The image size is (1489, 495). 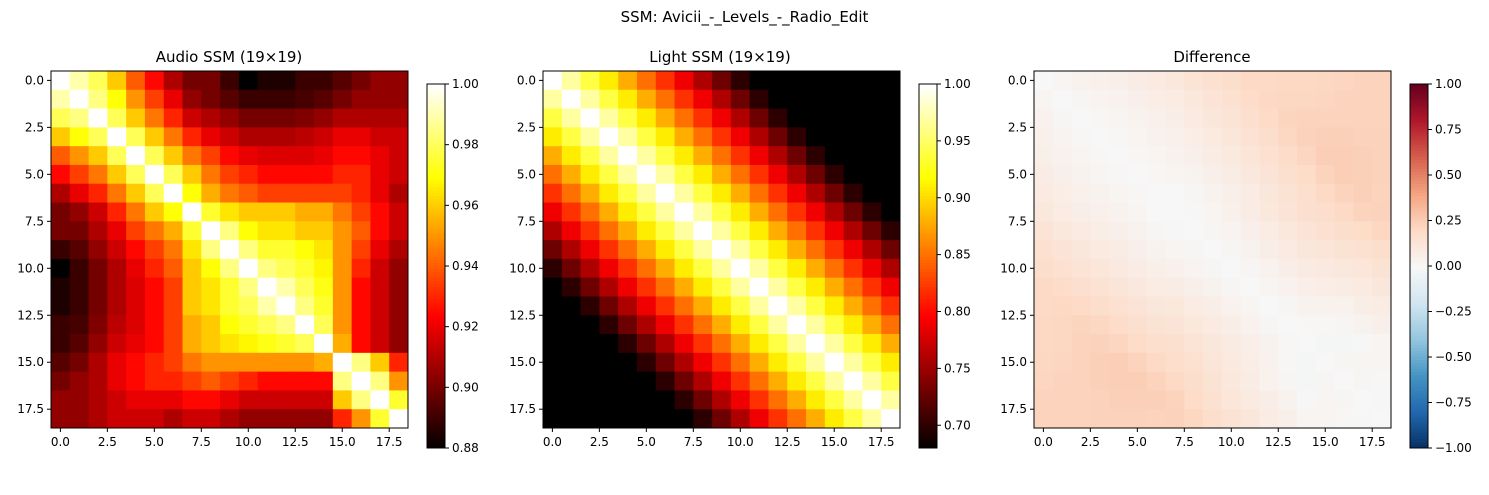 What do you see at coordinates (30, 362) in the screenshot?
I see `y-tick-label: 15.0` at bounding box center [30, 362].